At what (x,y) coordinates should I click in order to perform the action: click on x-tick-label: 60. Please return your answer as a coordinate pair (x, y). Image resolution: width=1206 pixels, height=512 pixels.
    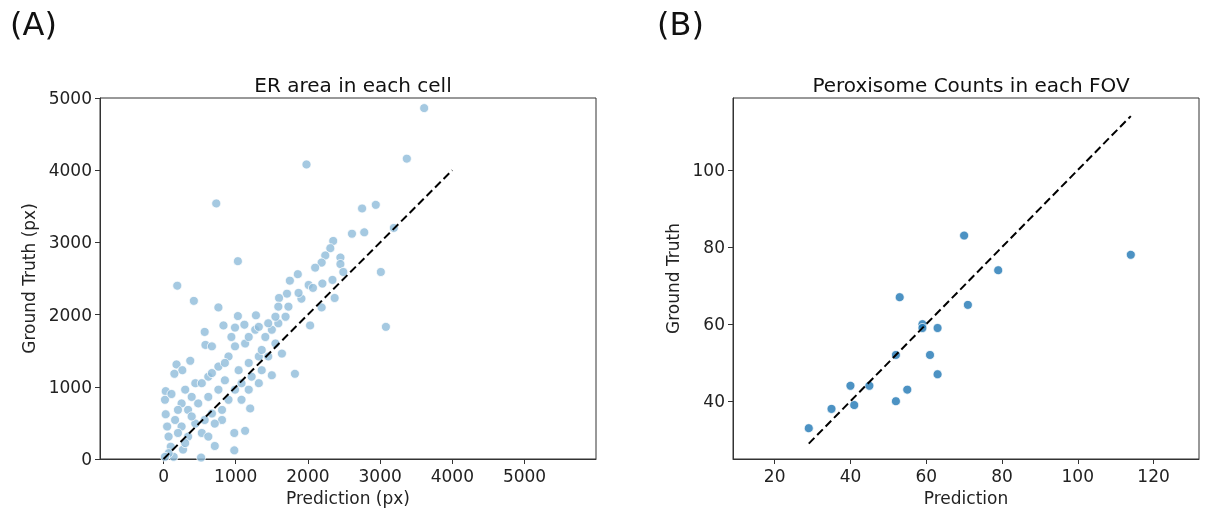
    Looking at the image, I should click on (926, 475).